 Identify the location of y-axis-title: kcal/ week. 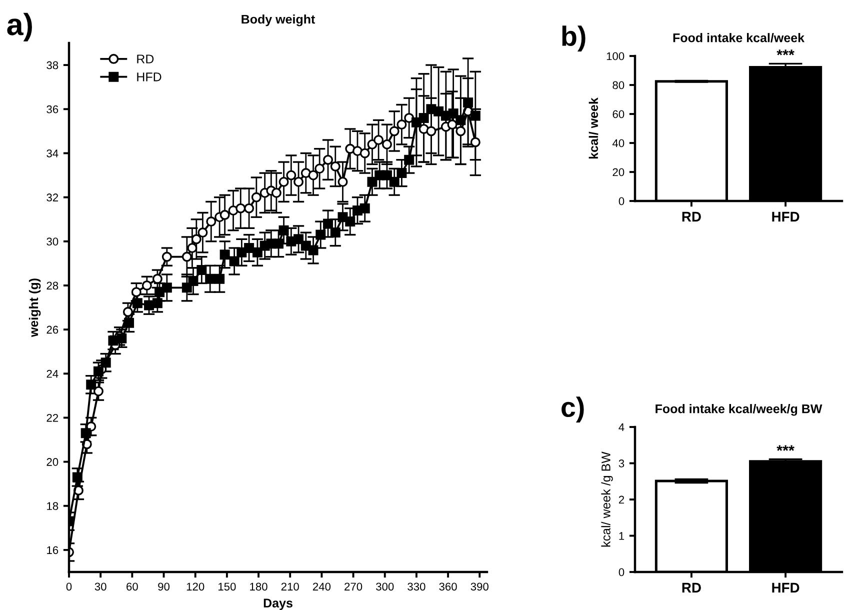
(593, 128).